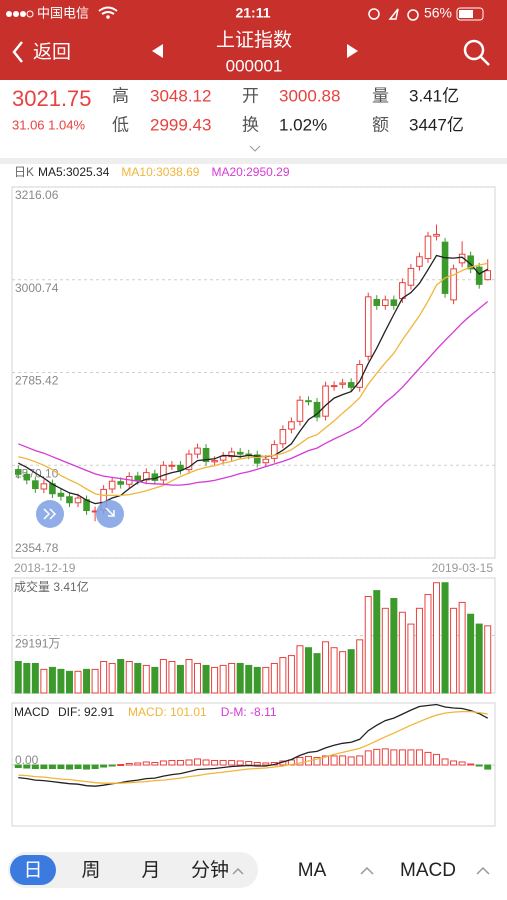  What do you see at coordinates (108, 17) in the screenshot?
I see `wifi-dot` at bounding box center [108, 17].